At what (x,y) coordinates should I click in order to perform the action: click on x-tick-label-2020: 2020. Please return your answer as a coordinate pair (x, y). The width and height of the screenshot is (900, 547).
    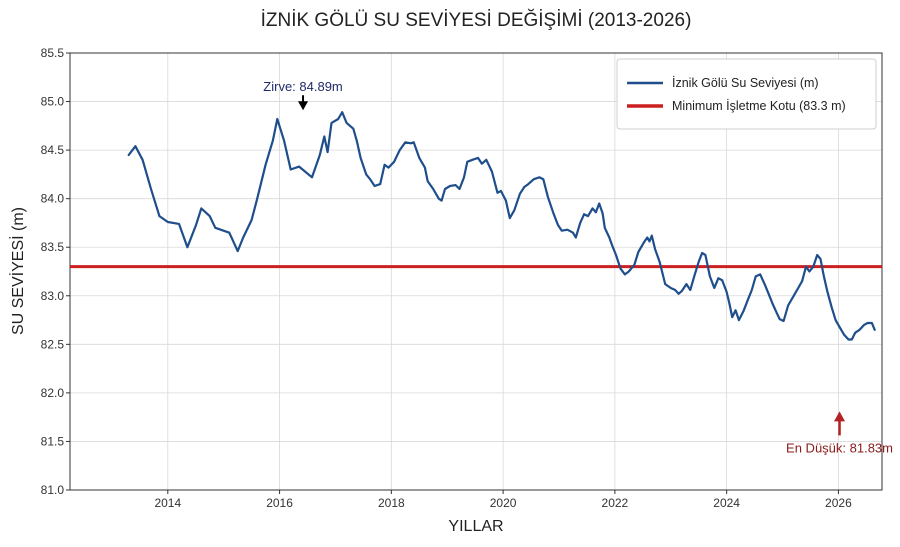
    Looking at the image, I should click on (503, 503).